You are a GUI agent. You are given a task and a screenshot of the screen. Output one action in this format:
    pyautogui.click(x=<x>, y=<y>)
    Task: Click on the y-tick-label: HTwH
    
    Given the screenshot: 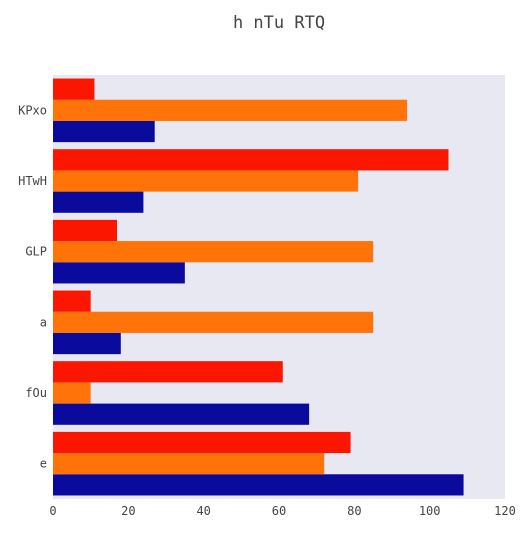 What is the action you would take?
    pyautogui.click(x=32, y=181)
    